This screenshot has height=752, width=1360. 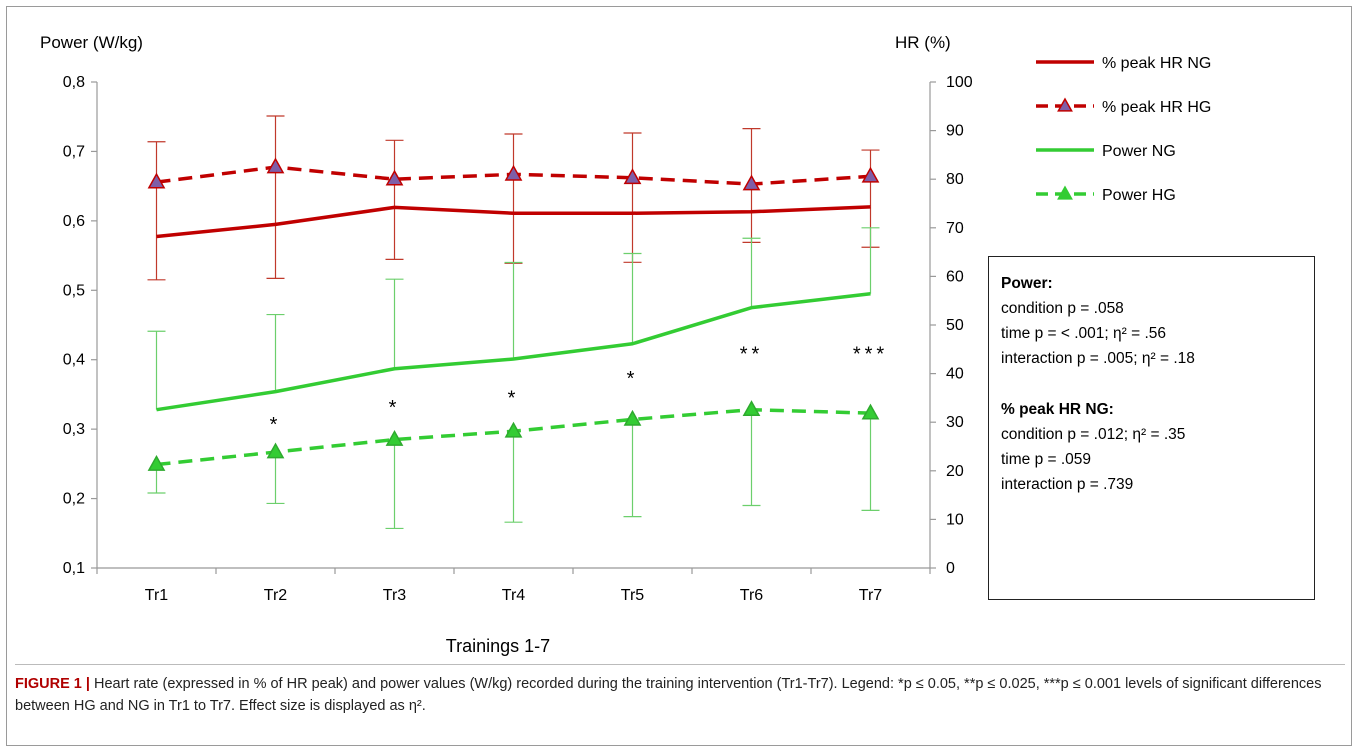 What do you see at coordinates (91, 42) in the screenshot?
I see `y-left-axis-title: Power (W/kg)` at bounding box center [91, 42].